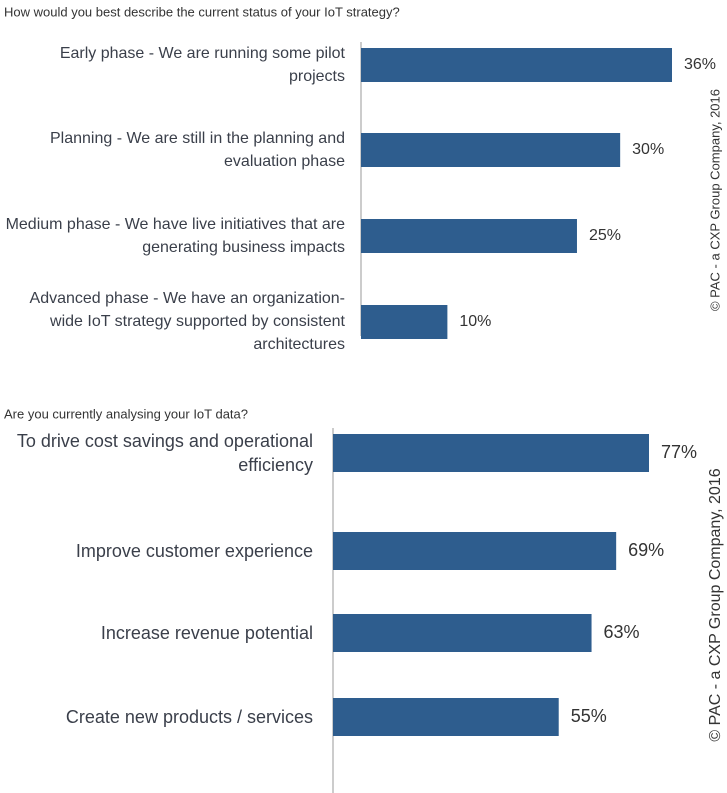  I want to click on value-label: 63%, so click(622, 632).